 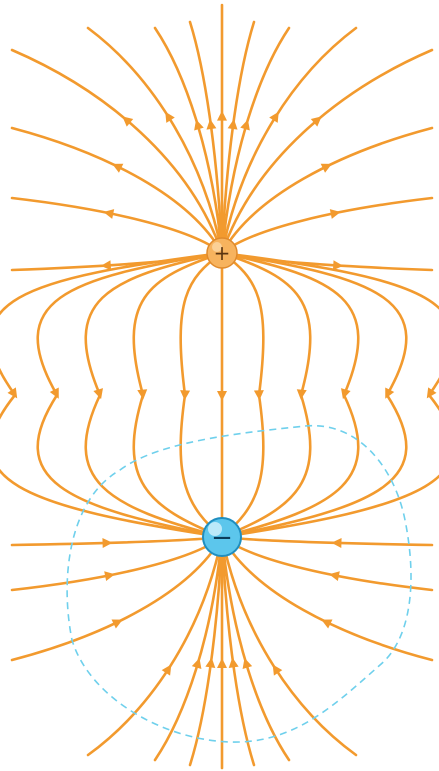 What do you see at coordinates (215, 529) in the screenshot?
I see `negative-charge-highlight` at bounding box center [215, 529].